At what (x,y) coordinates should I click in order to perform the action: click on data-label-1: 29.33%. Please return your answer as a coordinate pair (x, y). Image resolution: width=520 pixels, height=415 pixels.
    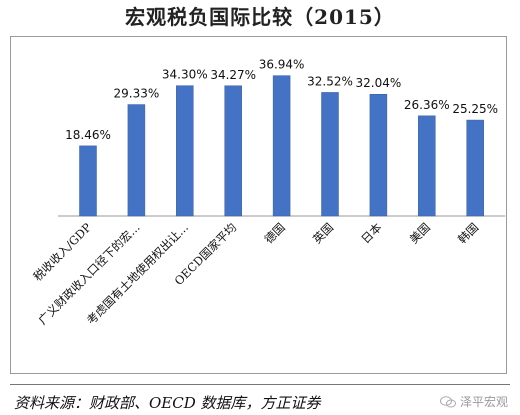
    Looking at the image, I should click on (137, 94).